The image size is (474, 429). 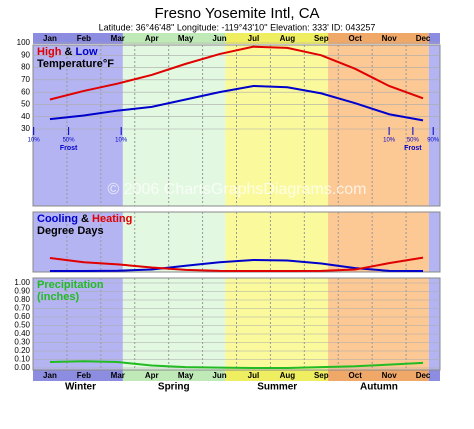 What do you see at coordinates (22, 291) in the screenshot?
I see `y-tick-label: 0.90` at bounding box center [22, 291].